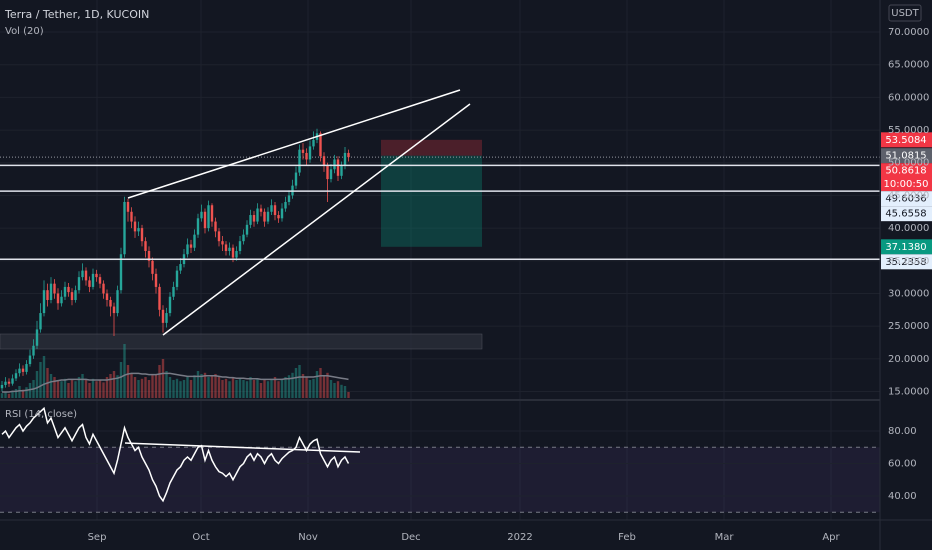 The image size is (932, 550). Describe the element at coordinates (908, 163) in the screenshot. I see `y-tick-label: 50.0000` at that location.